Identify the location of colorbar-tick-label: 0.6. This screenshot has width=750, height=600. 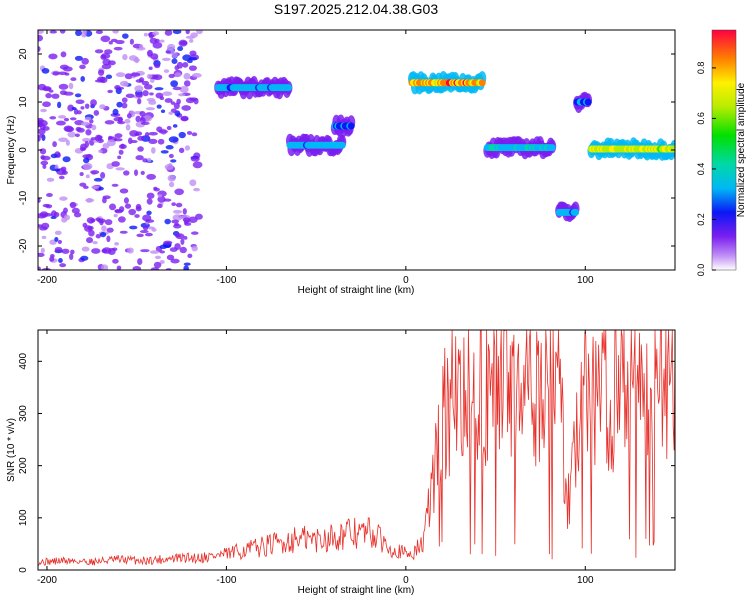
(701, 118).